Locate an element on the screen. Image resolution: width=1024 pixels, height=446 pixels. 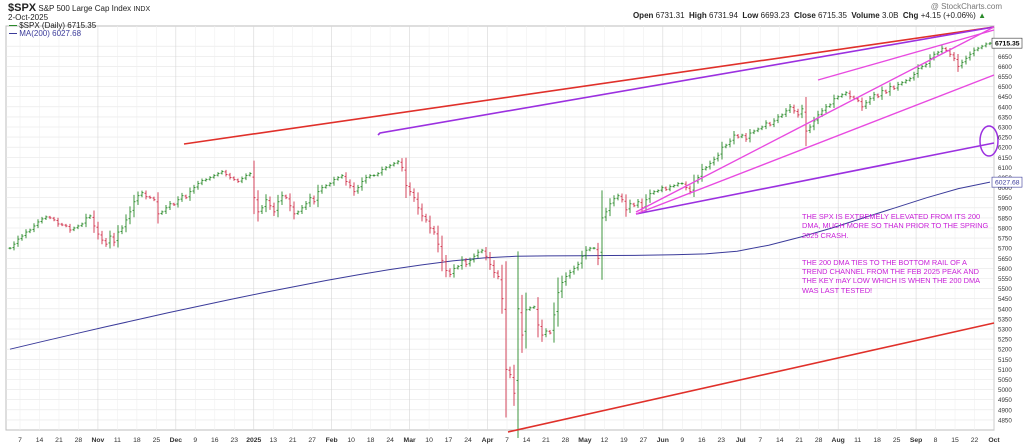
x-tick-label: 16 is located at coordinates (215, 440).